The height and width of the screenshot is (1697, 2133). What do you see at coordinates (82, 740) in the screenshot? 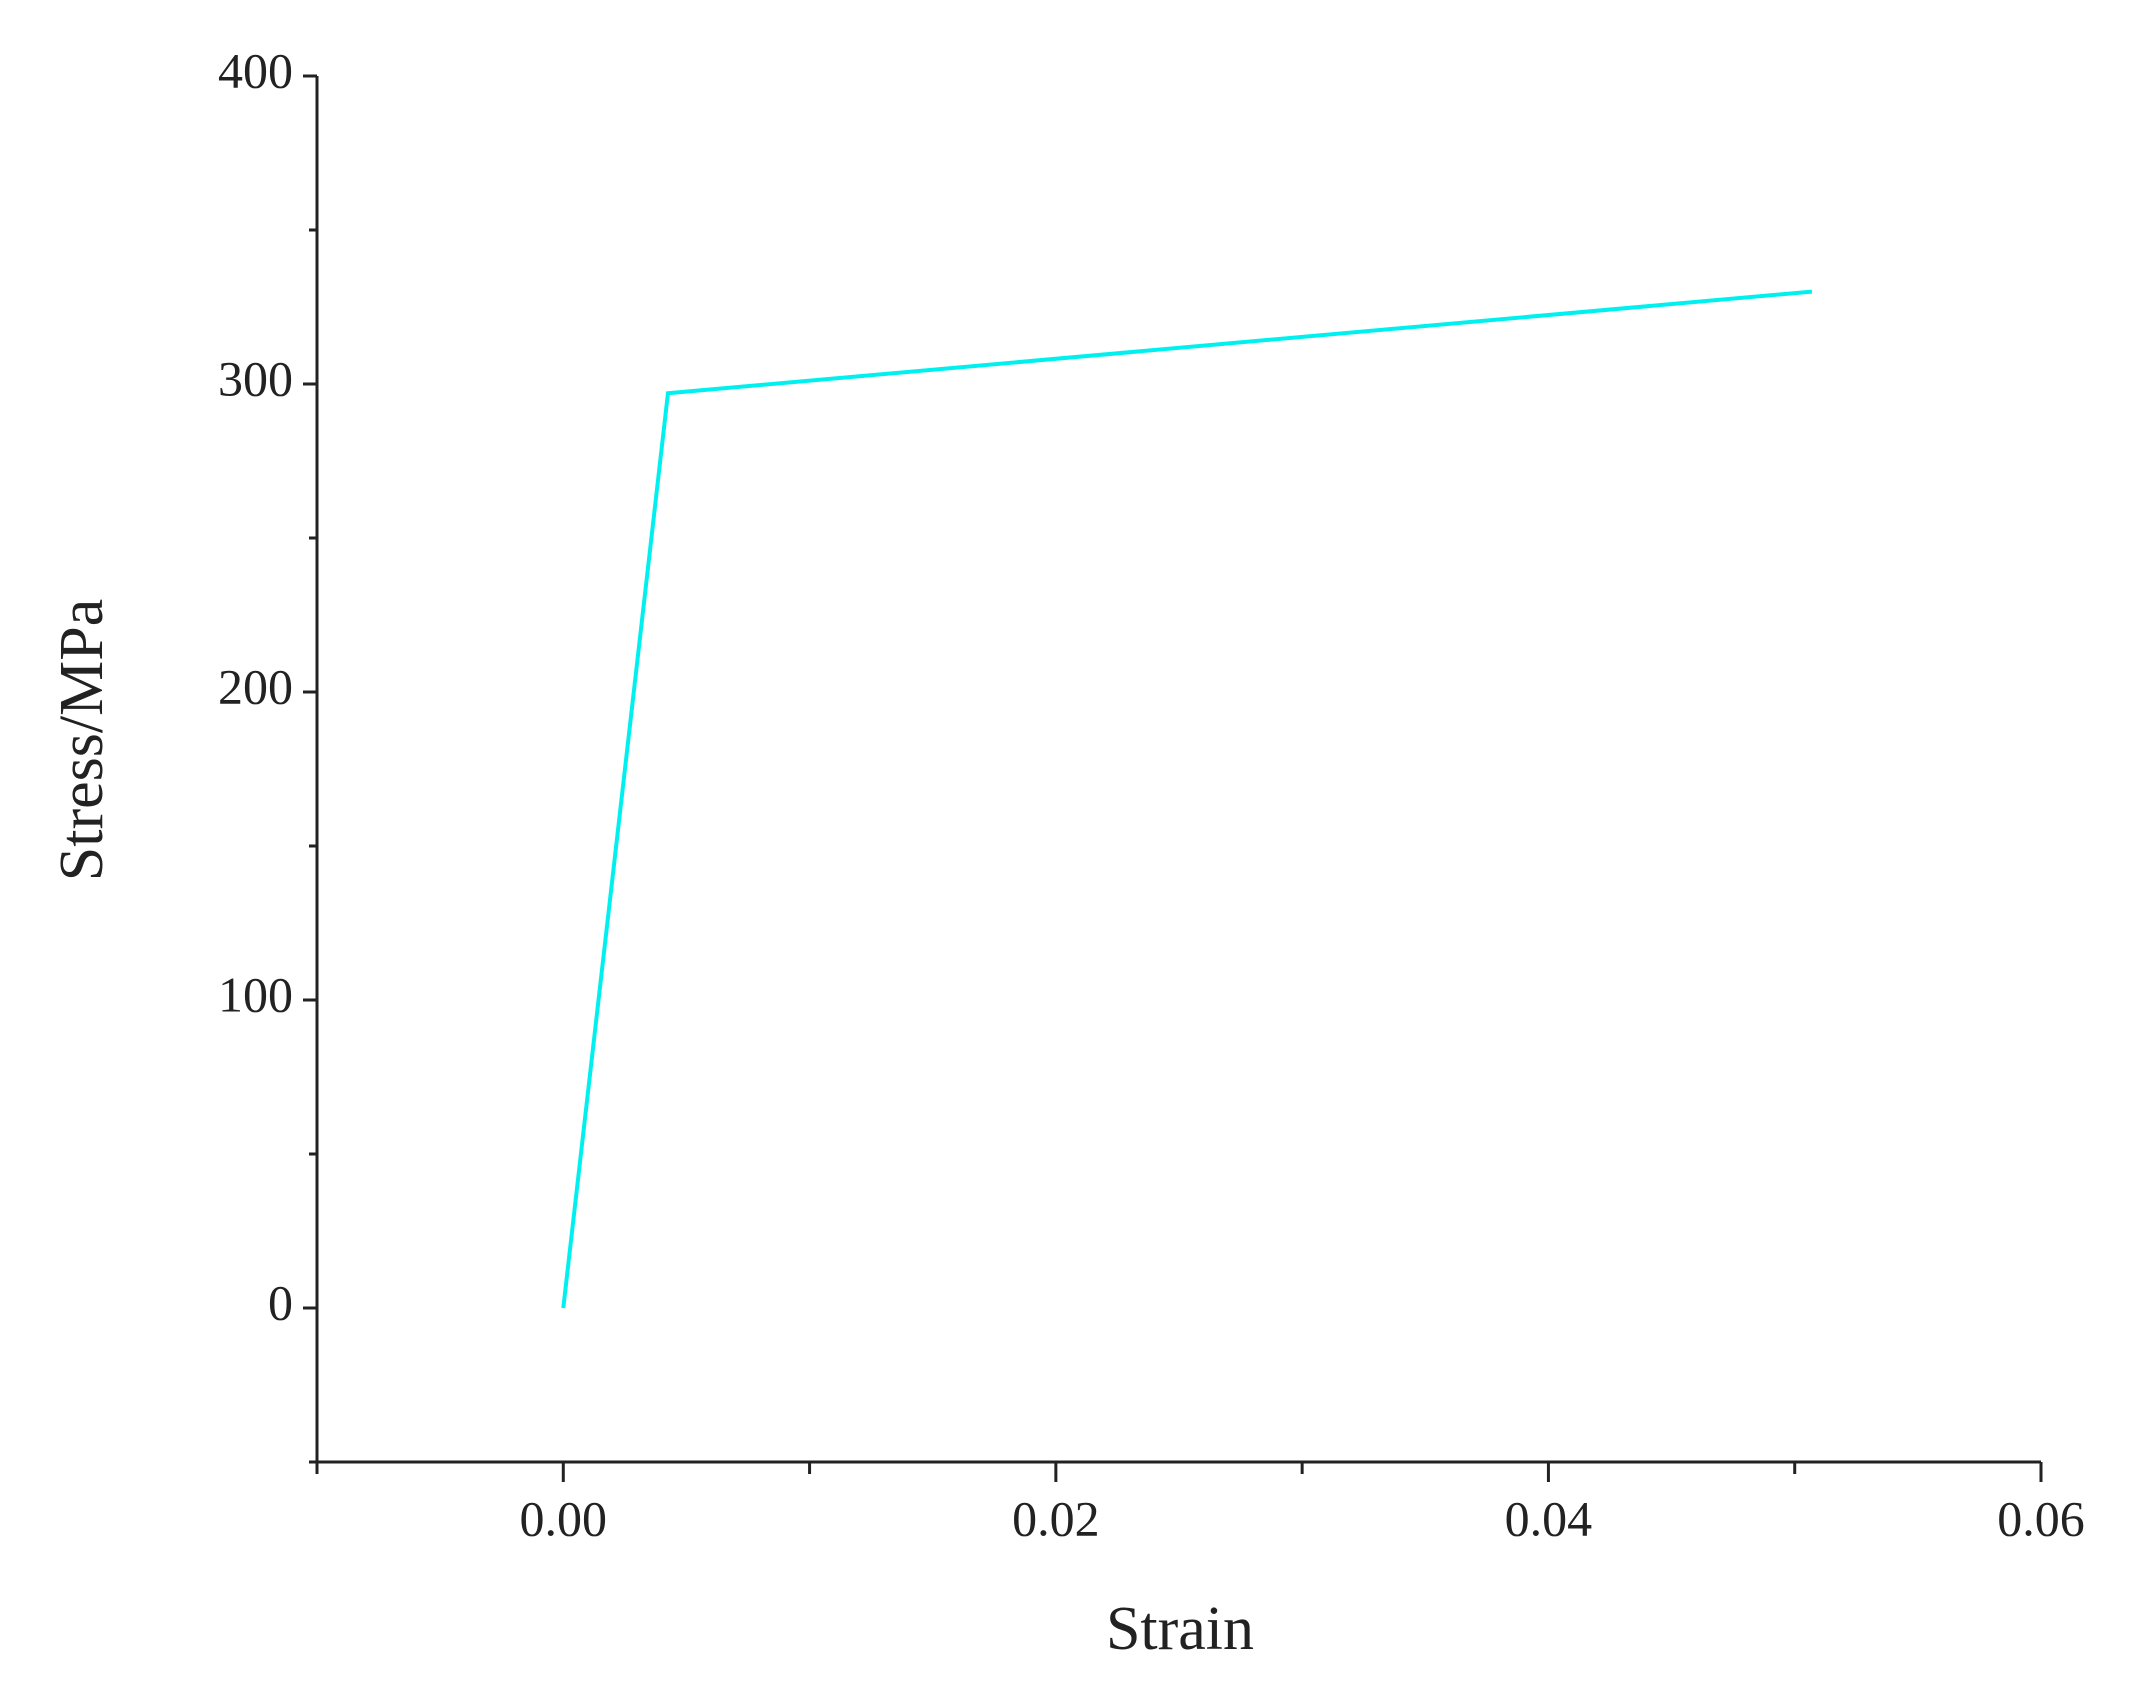
I see `y-axis-title: Stress/MPa` at bounding box center [82, 740].